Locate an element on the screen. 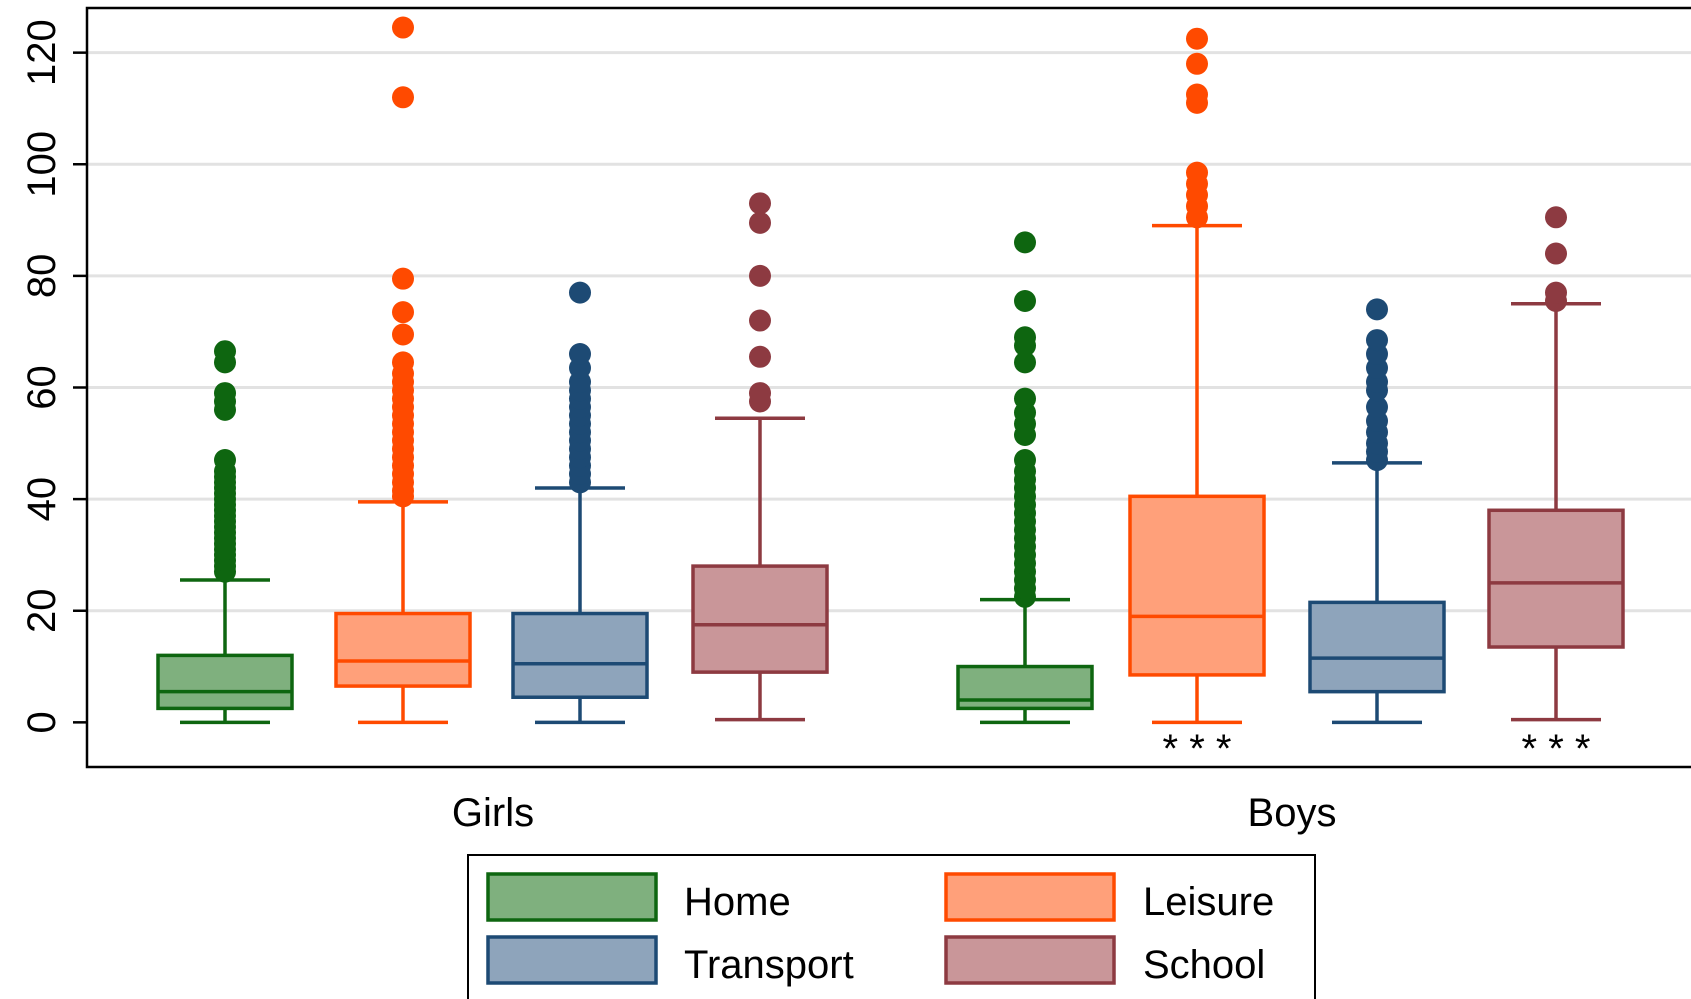  legend-item-transport: Transport is located at coordinates (670, 961).